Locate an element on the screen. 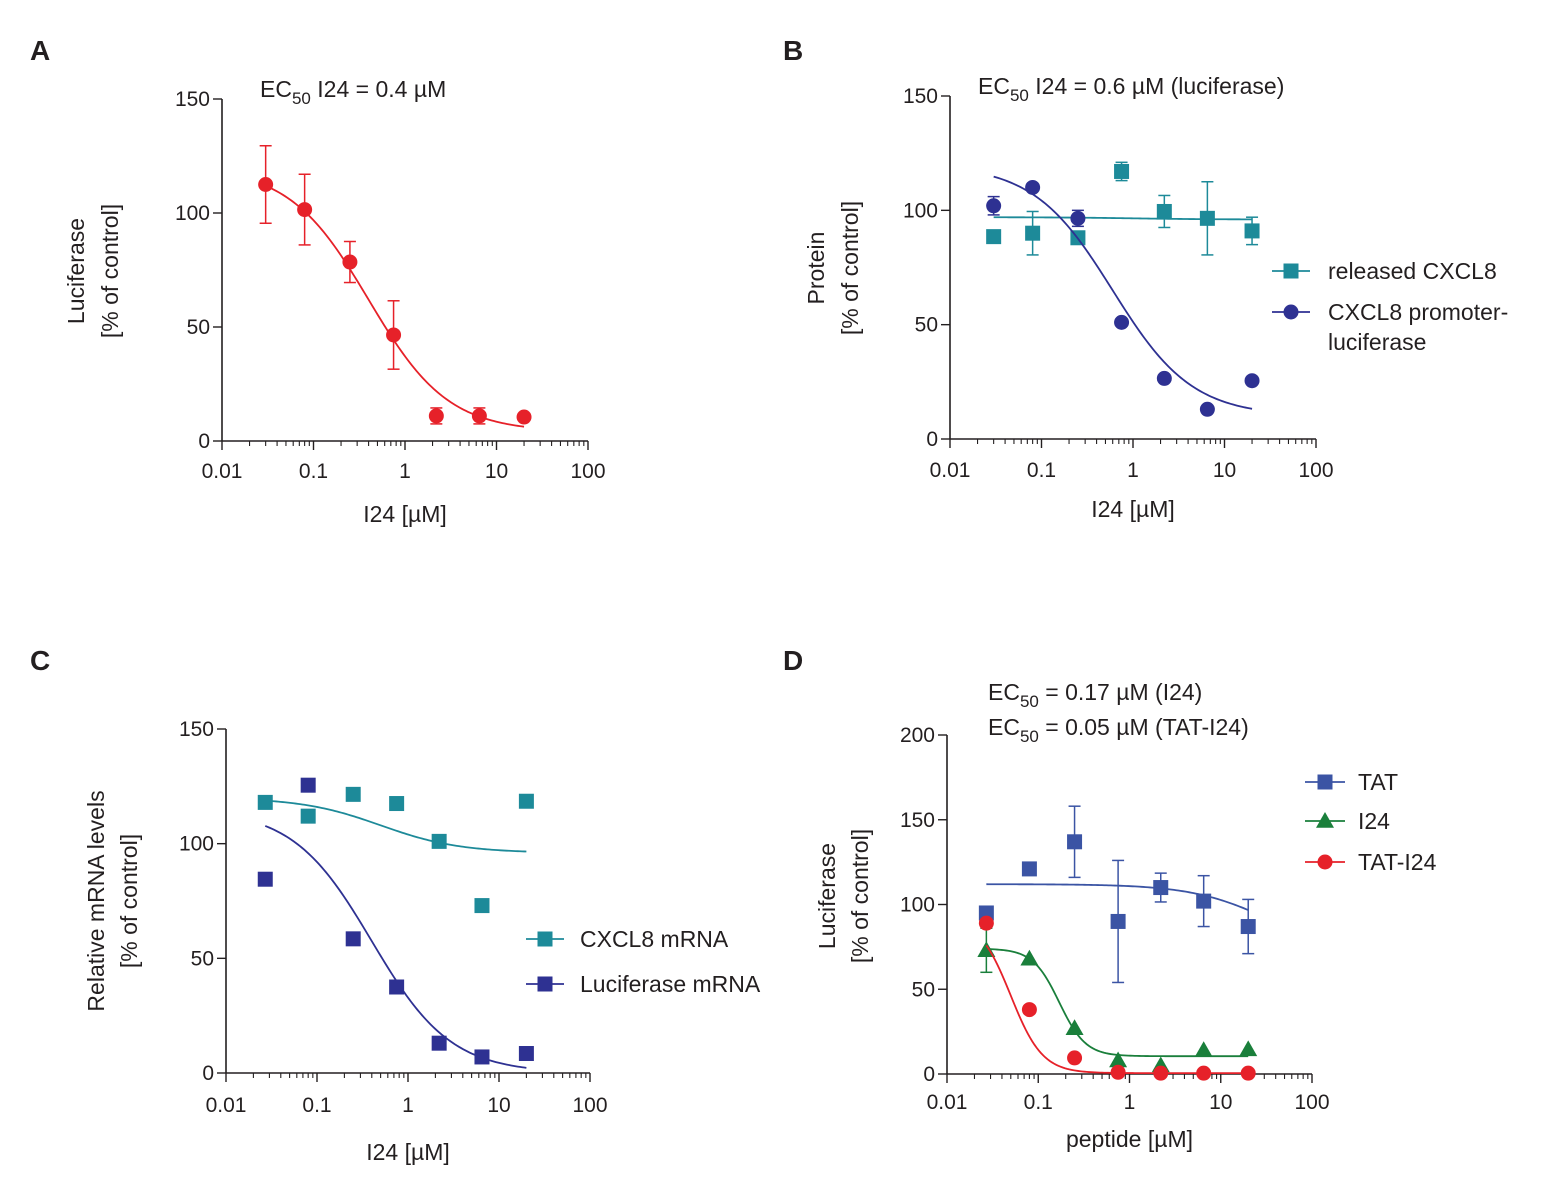  legend-label: released CXCL8 is located at coordinates (1412, 271).